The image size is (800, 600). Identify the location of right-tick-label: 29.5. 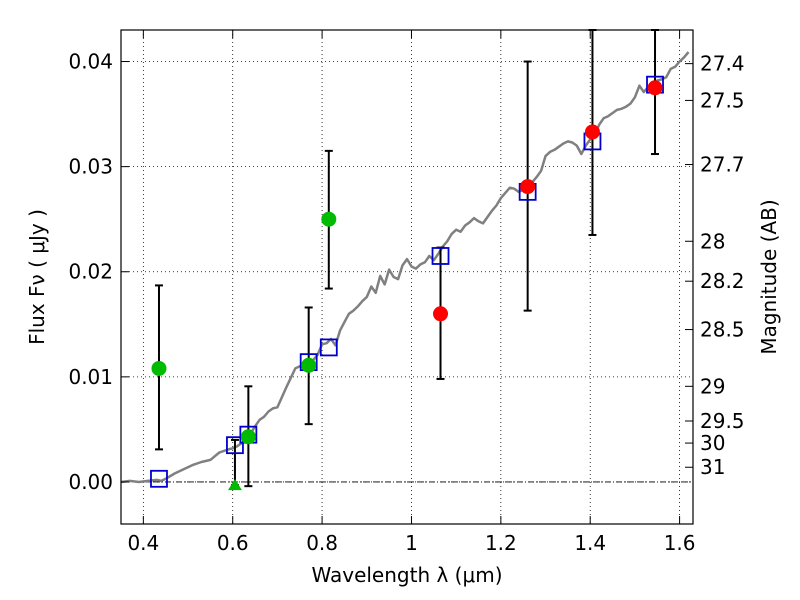
(722, 421).